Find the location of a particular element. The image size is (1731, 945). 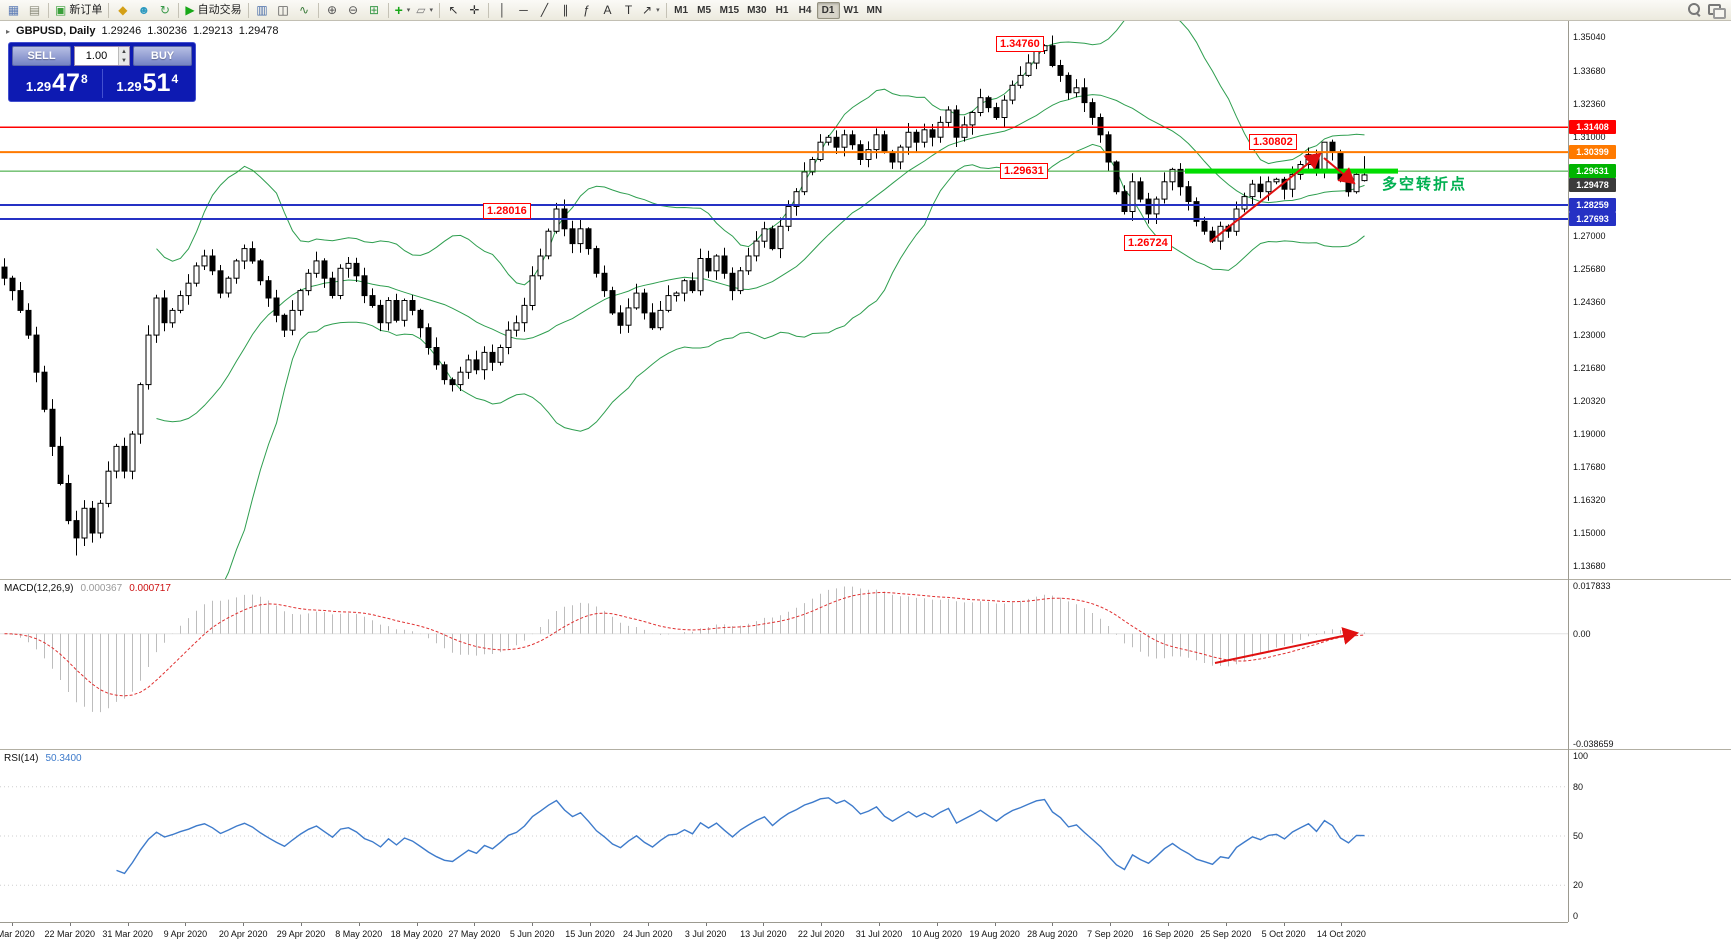

text-label-button: T is located at coordinates (628, 10).